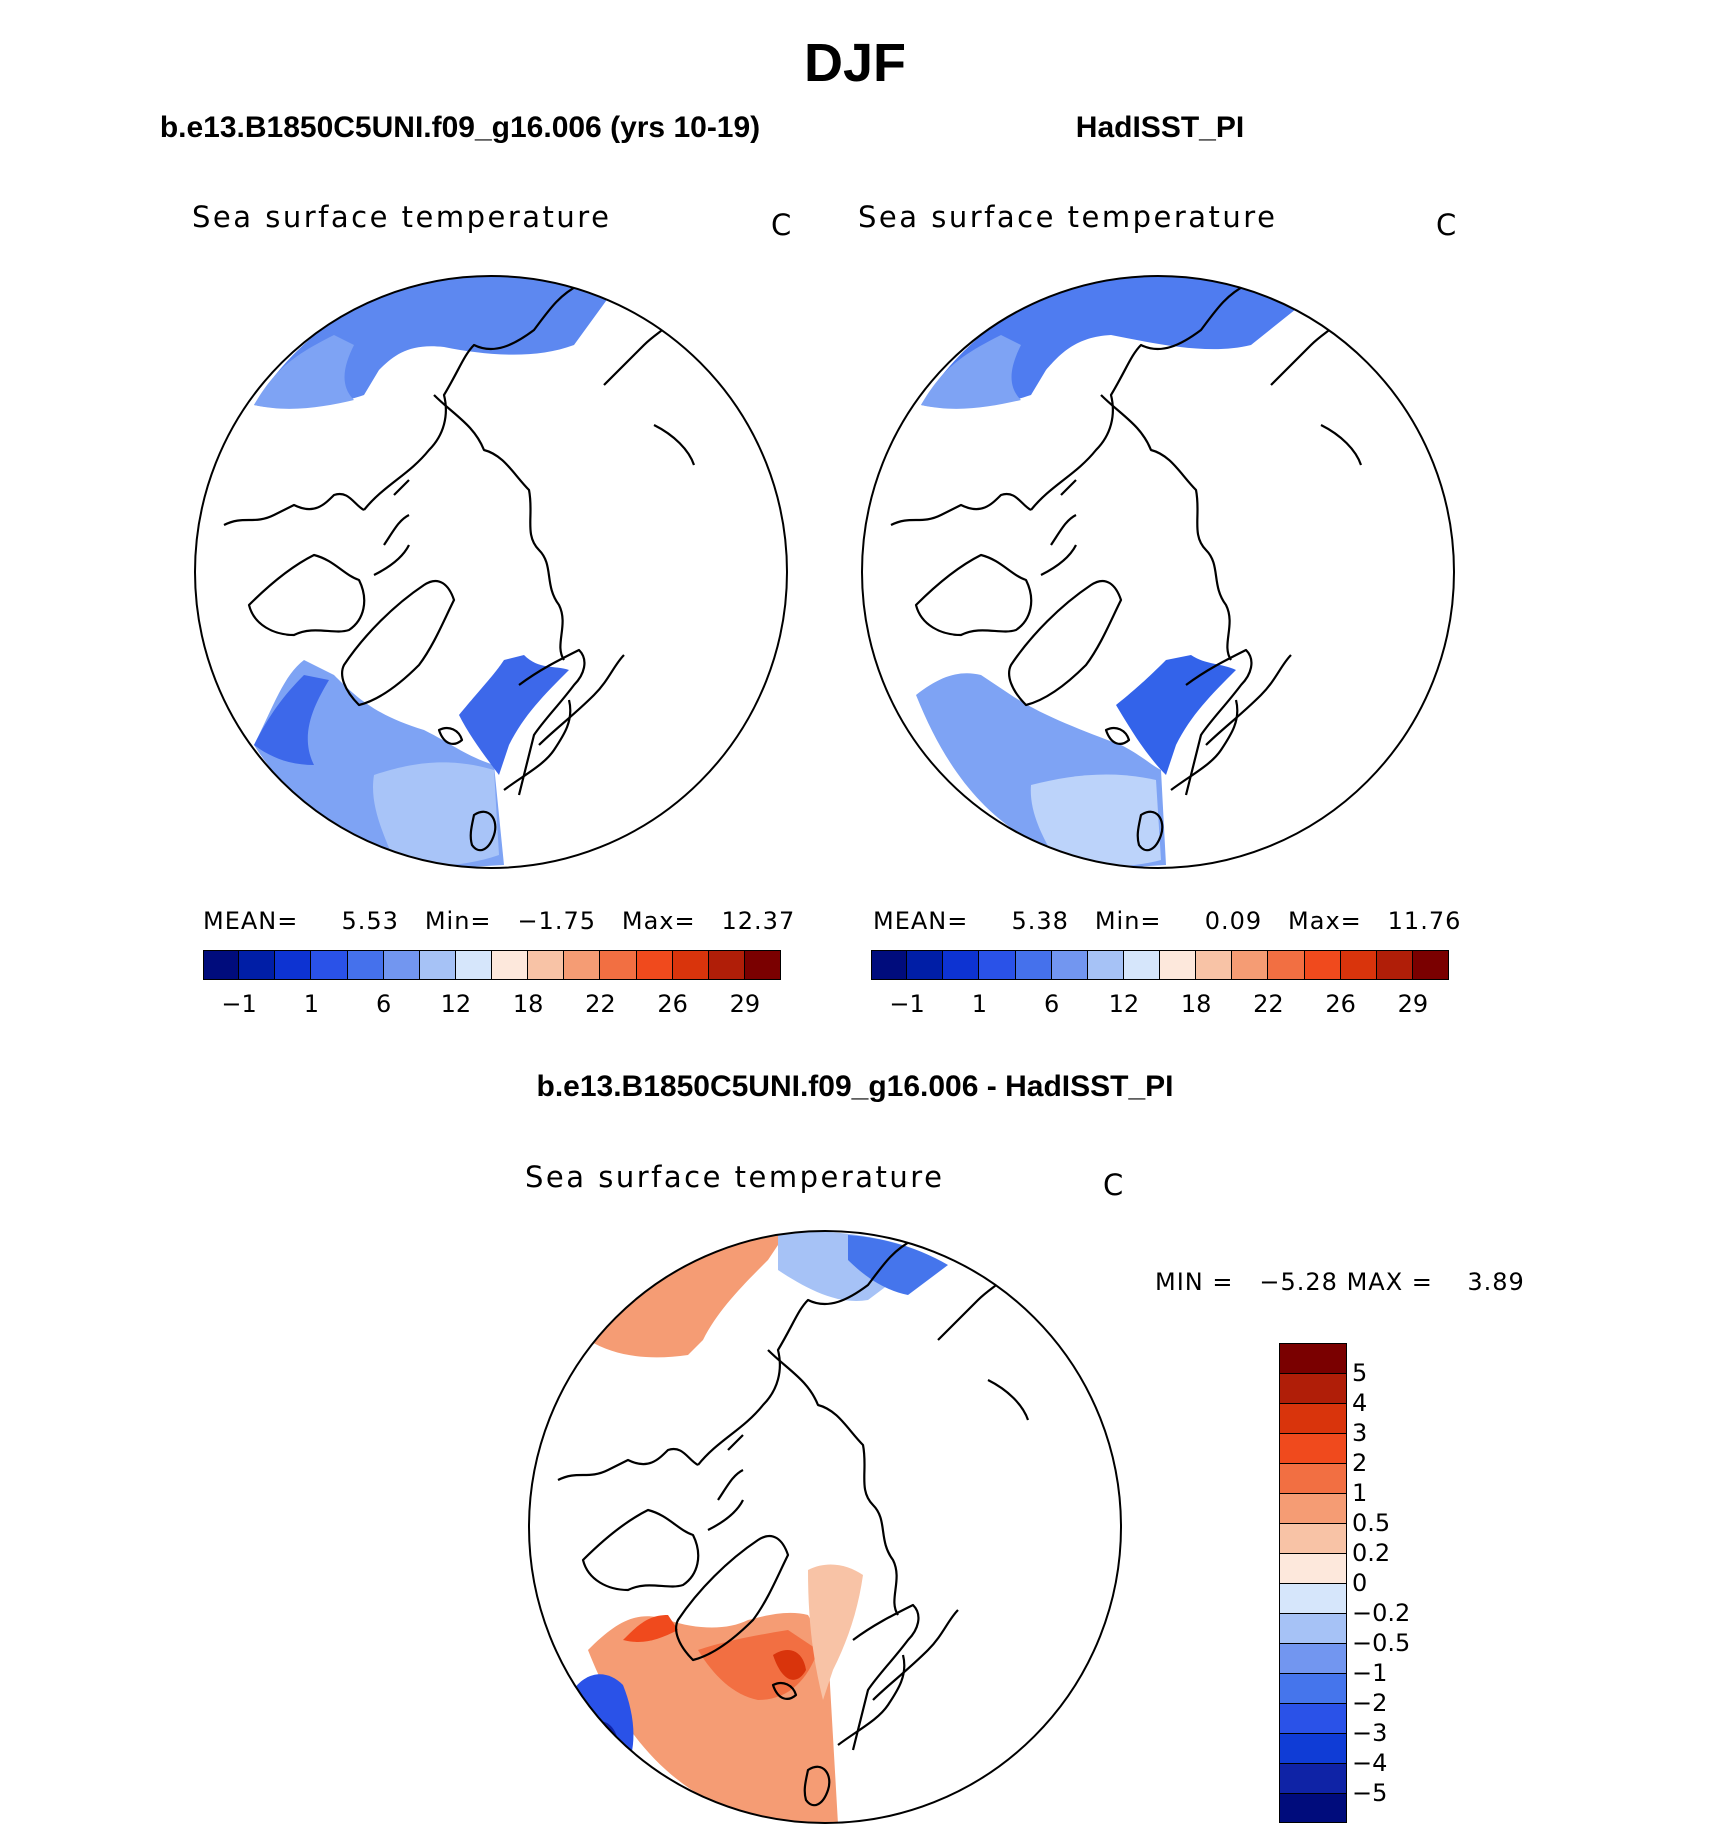 The image size is (1710, 1839). What do you see at coordinates (971, 372) in the screenshot?
I see `sst-pacific-west-fill` at bounding box center [971, 372].